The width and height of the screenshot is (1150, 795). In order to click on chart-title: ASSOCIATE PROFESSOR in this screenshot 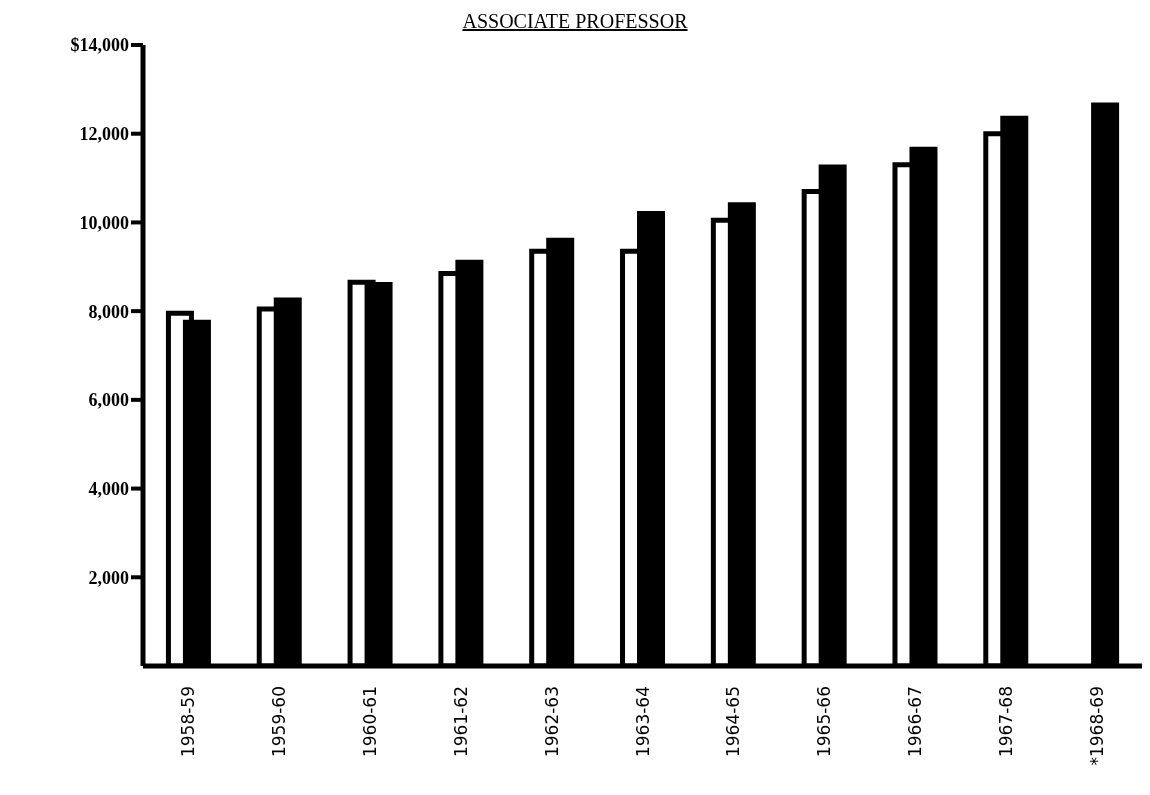, I will do `click(575, 21)`.